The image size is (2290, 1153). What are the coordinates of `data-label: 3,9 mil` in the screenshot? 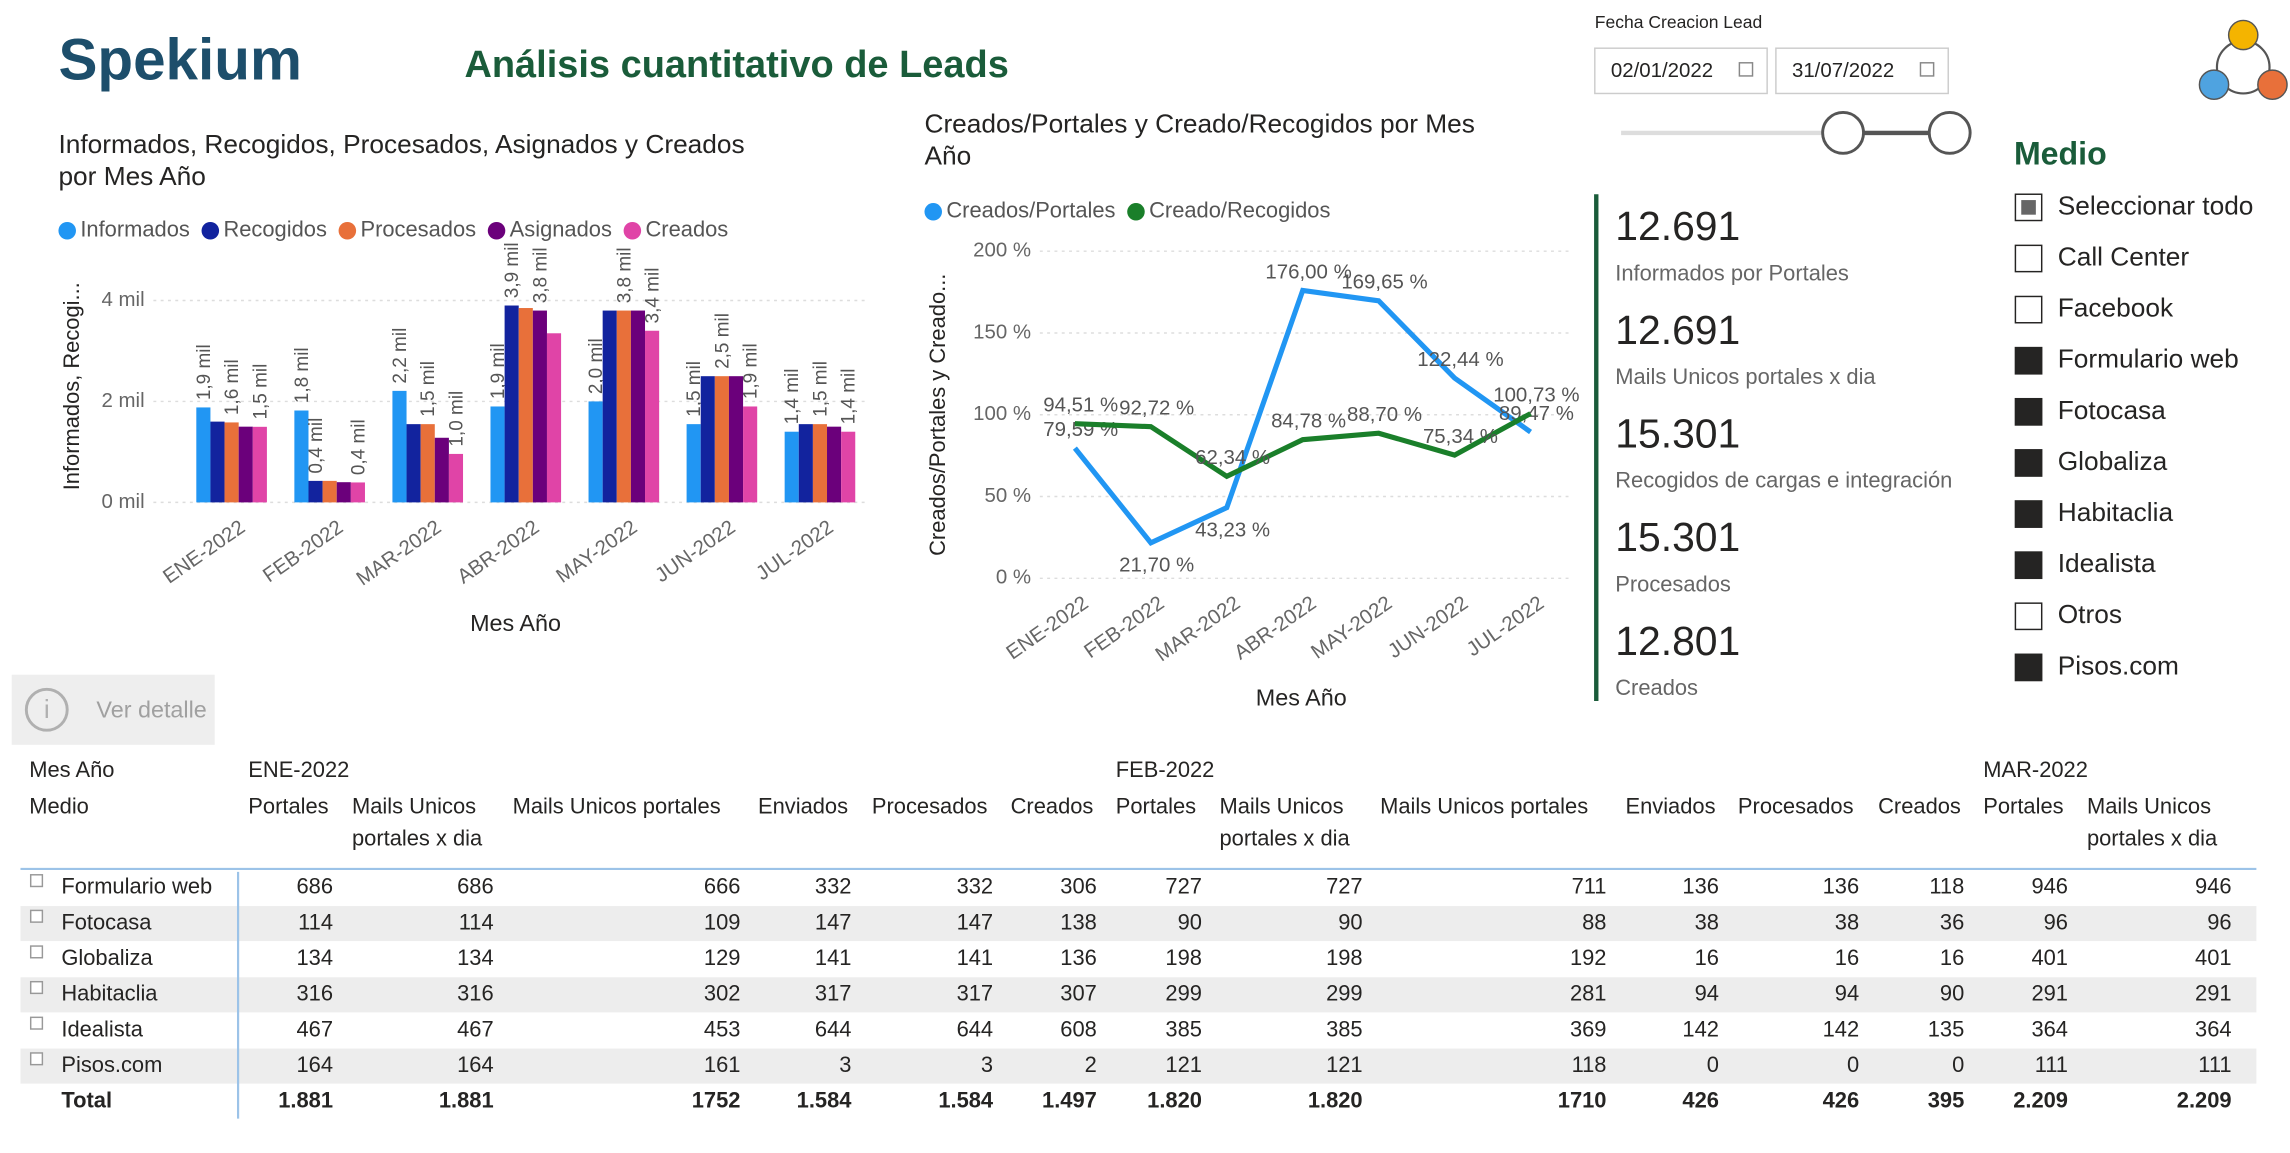 It's located at (512, 270).